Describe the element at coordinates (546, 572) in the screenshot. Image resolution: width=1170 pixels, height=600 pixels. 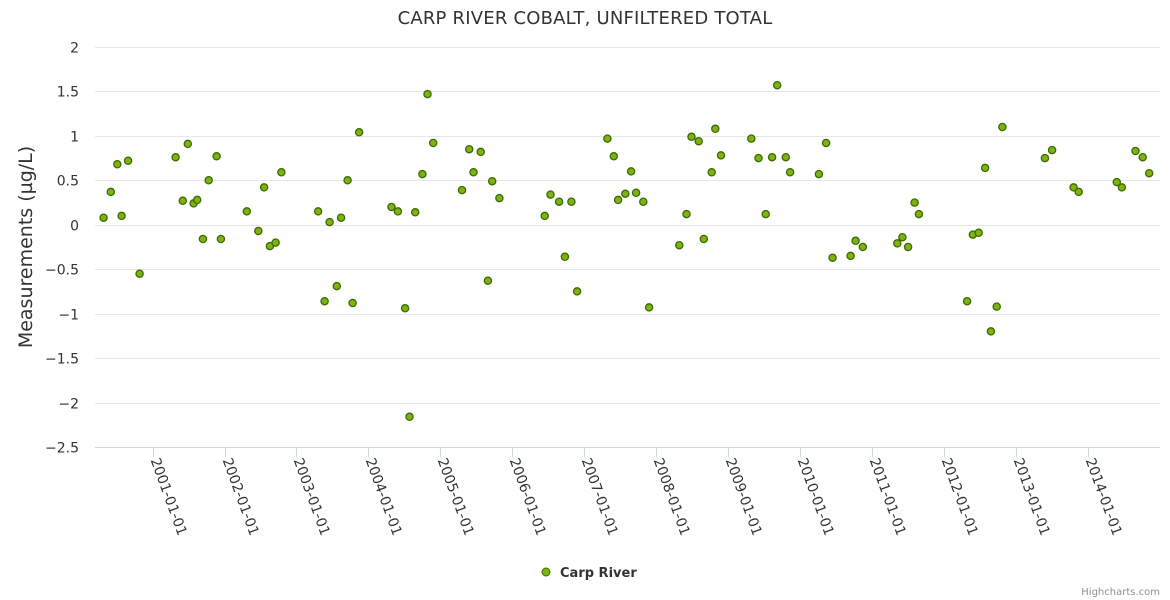
I see `legend-marker-icon` at that location.